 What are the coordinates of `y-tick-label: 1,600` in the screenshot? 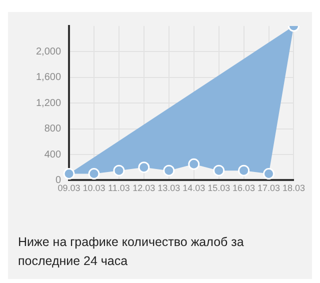 It's located at (49, 78).